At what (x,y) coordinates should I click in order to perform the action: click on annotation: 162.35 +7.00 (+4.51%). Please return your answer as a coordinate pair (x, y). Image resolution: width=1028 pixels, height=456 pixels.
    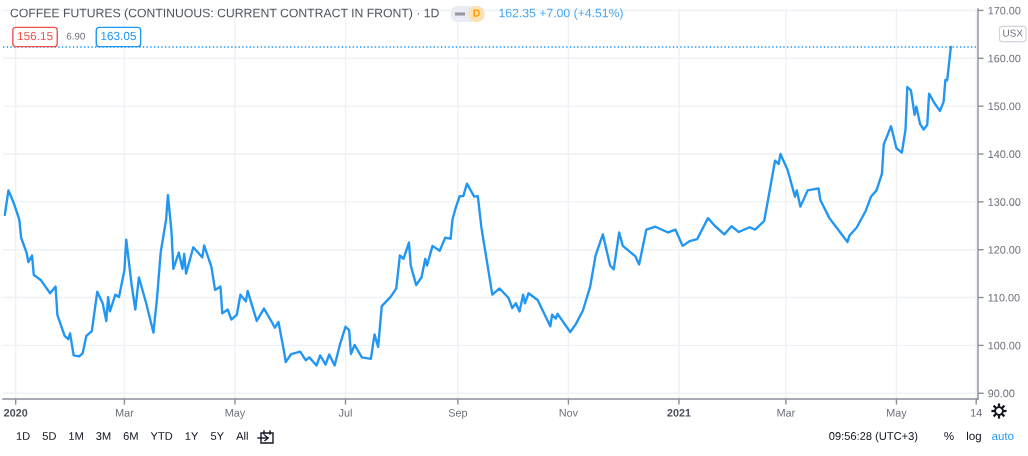
    Looking at the image, I should click on (561, 14).